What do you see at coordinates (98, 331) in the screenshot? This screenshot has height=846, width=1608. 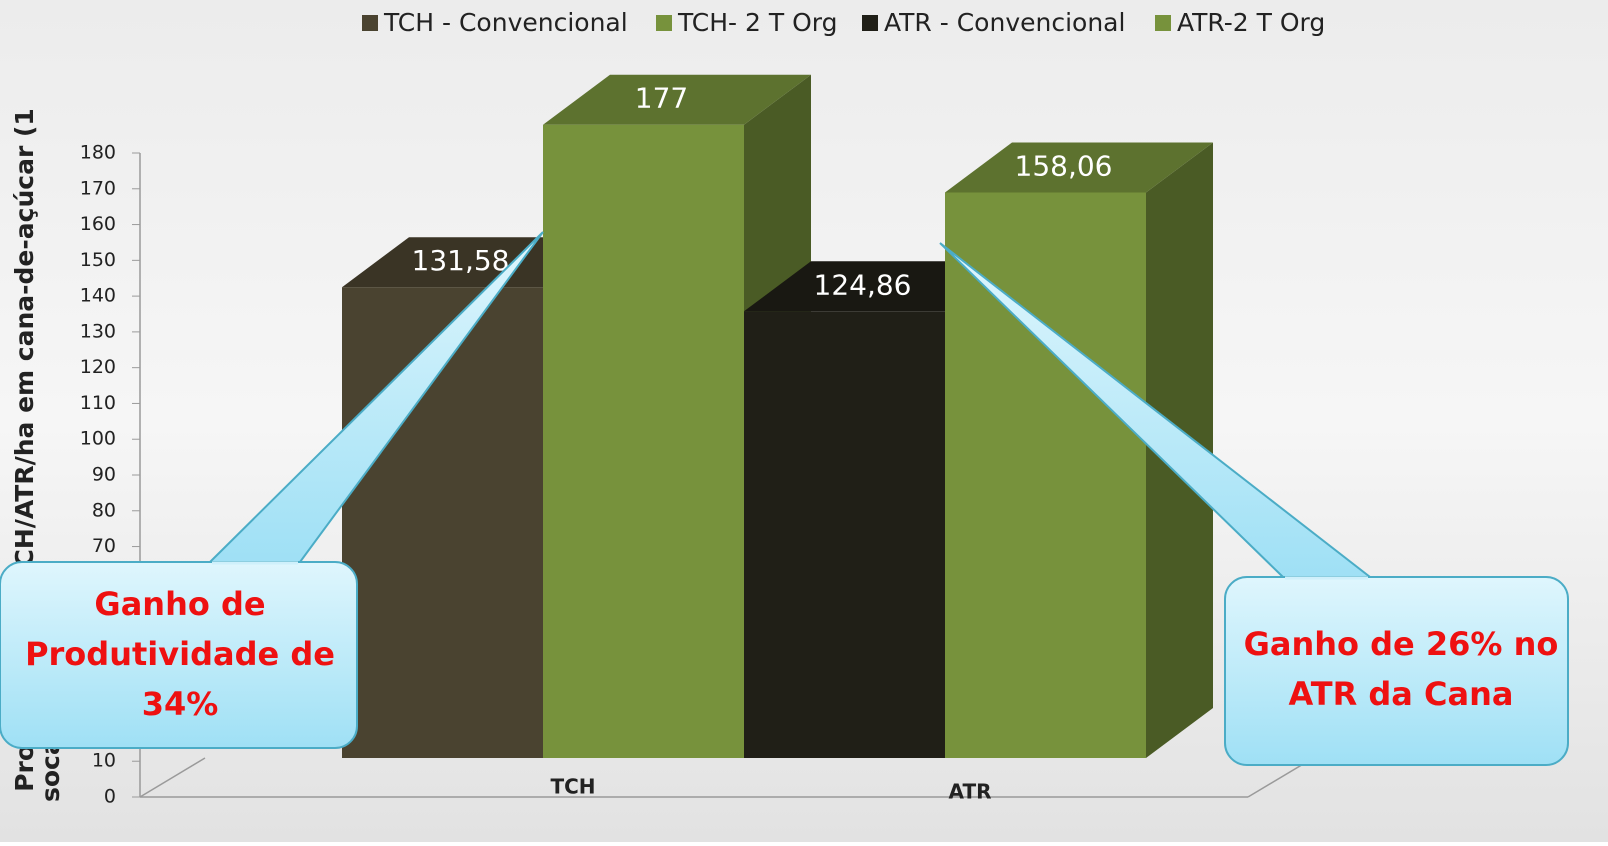 I see `y-tick-label: 130` at bounding box center [98, 331].